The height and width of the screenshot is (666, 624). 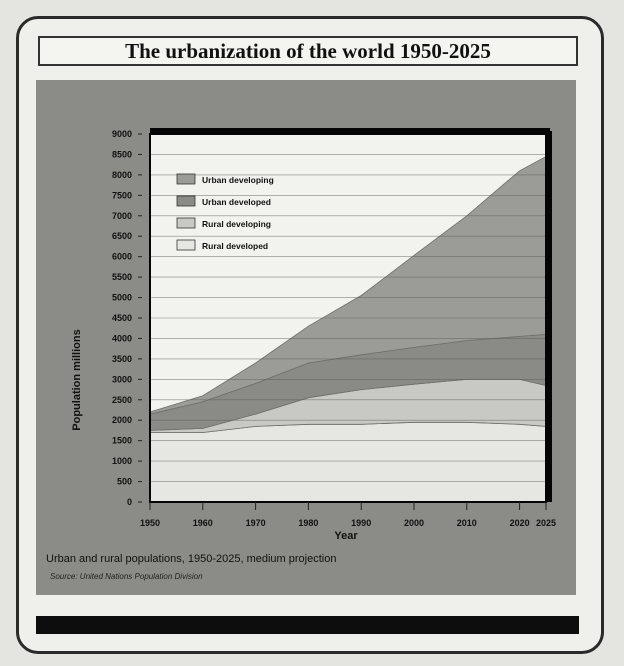 What do you see at coordinates (122, 441) in the screenshot?
I see `y-tick-label: 1500` at bounding box center [122, 441].